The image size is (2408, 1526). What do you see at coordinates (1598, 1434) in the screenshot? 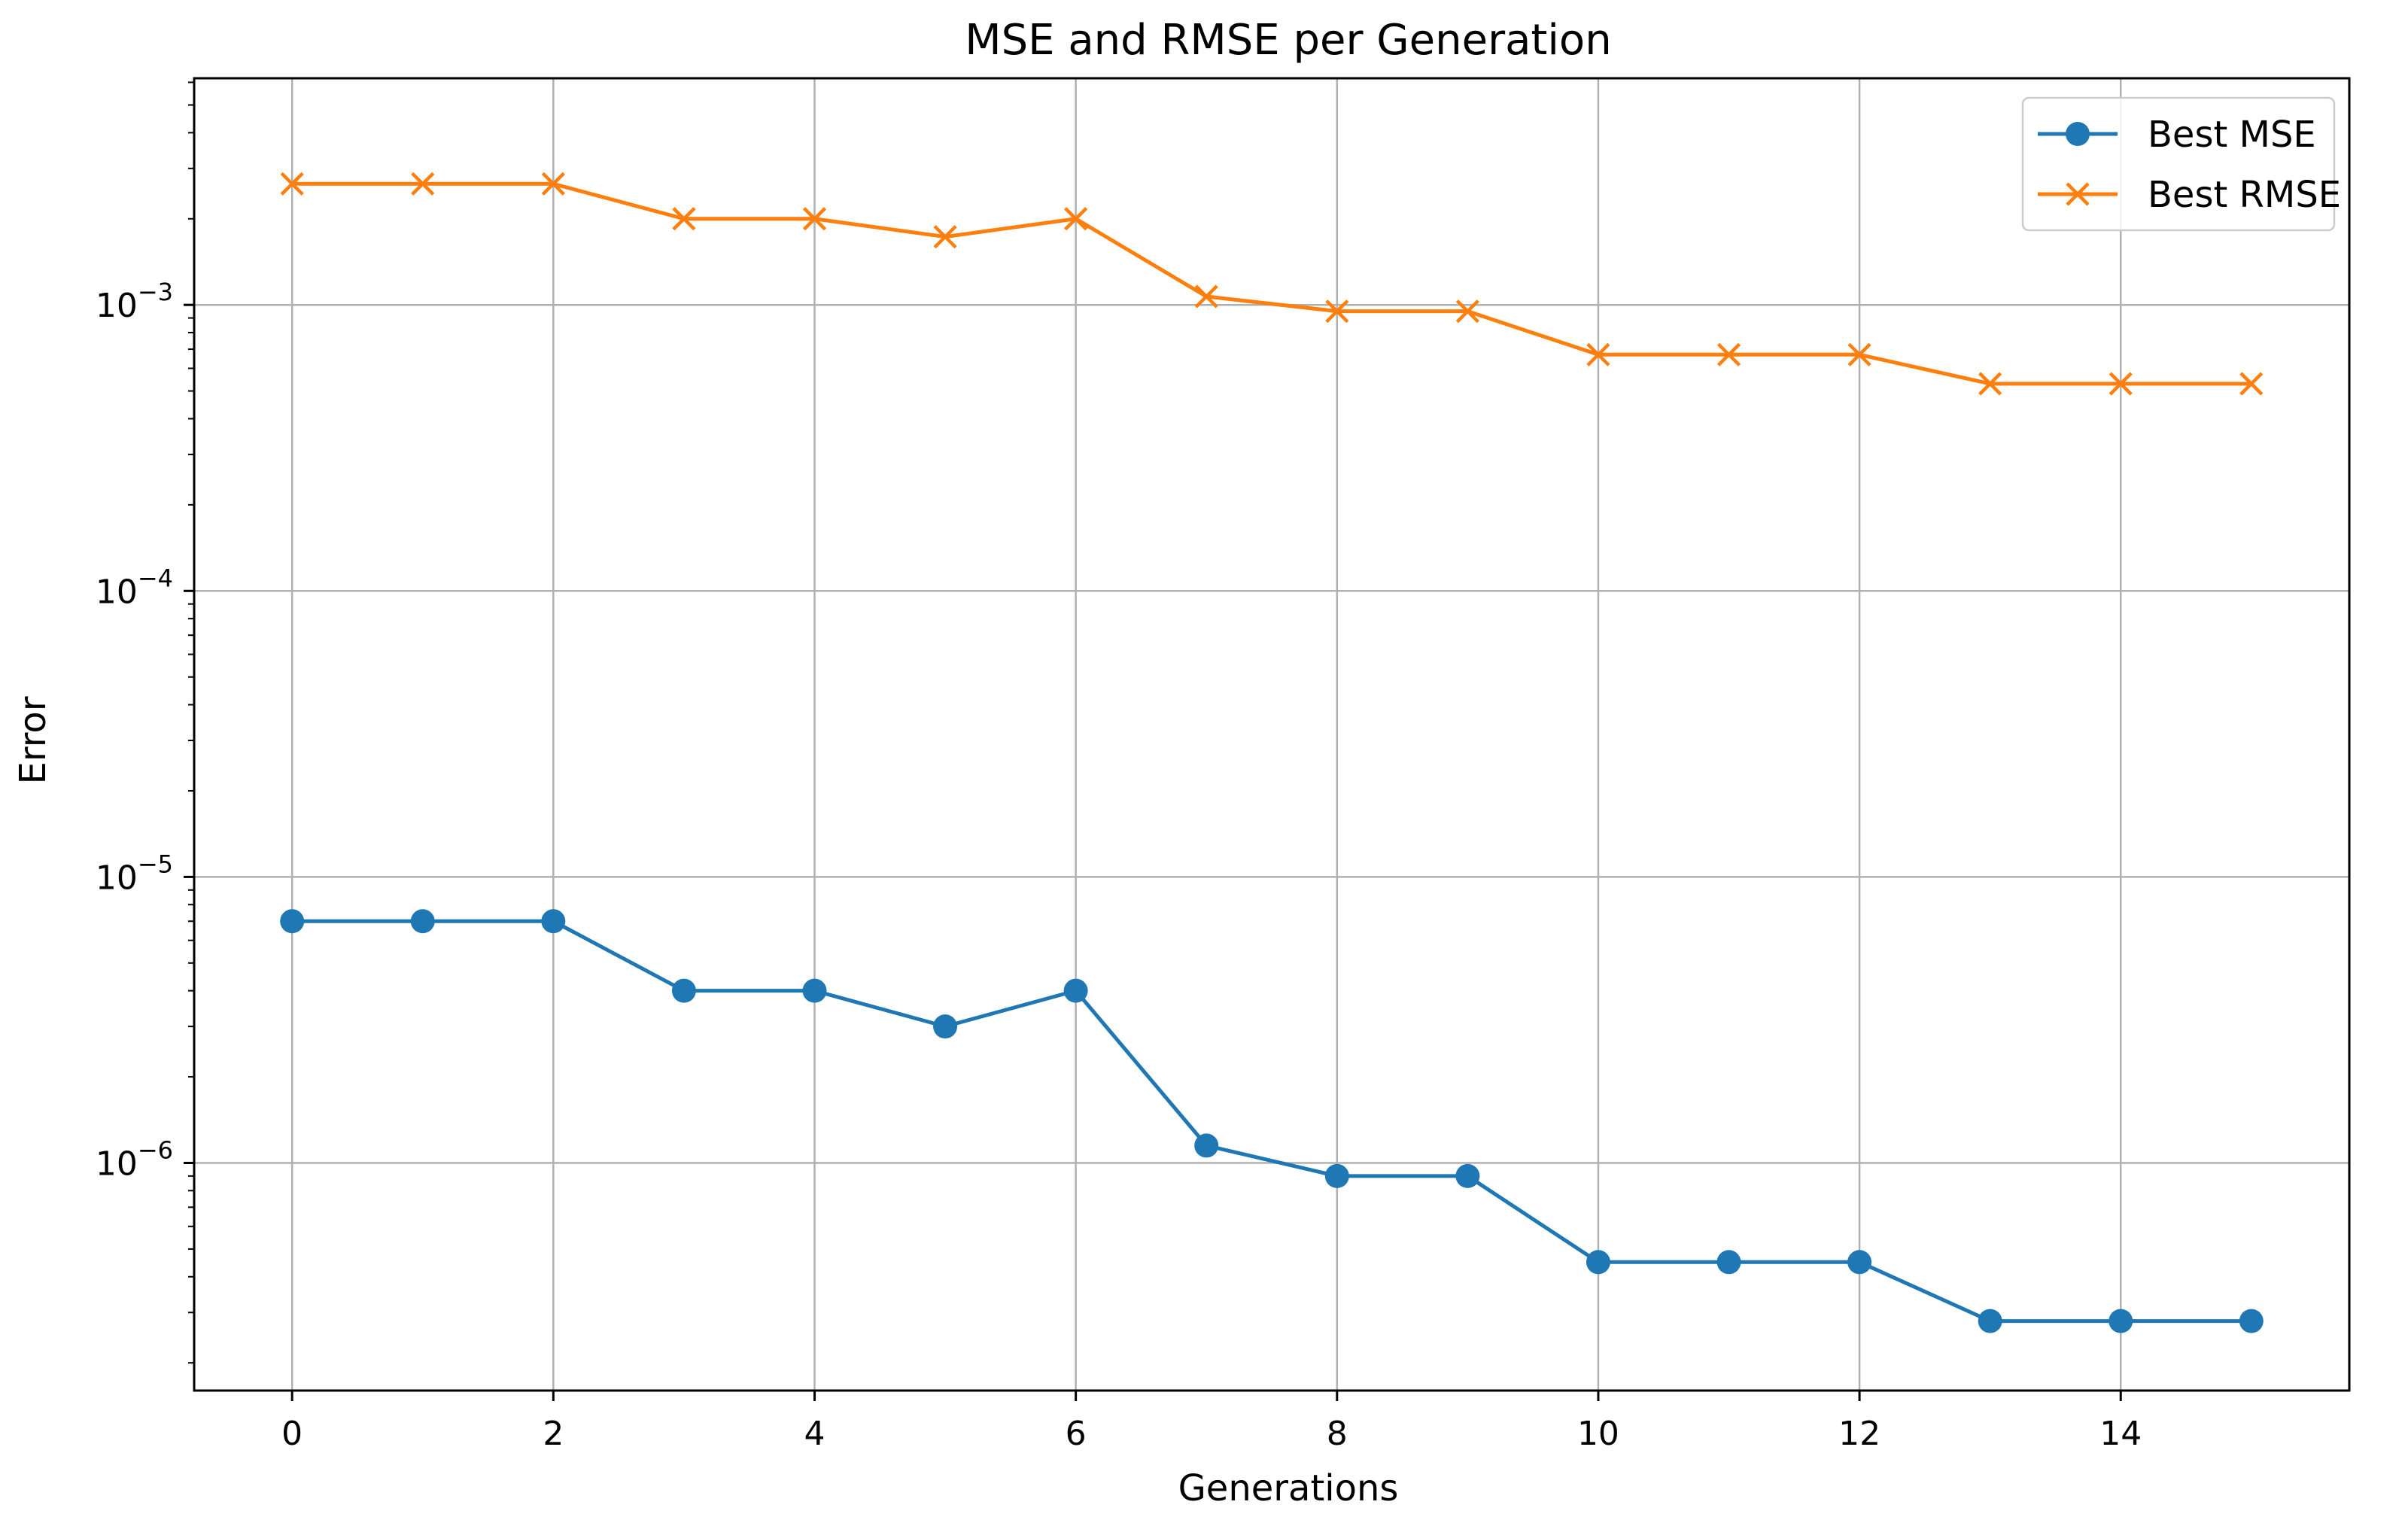
I see `x-tick-label: 10` at bounding box center [1598, 1434].